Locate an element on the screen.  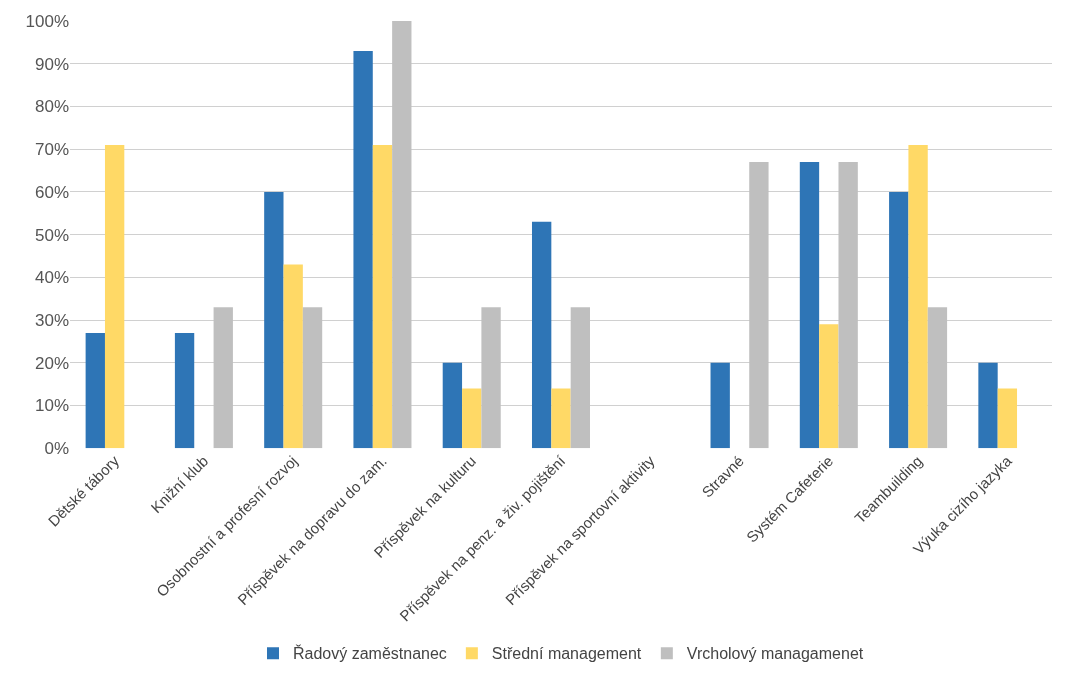
y-tick-label: 50% is located at coordinates (51, 235).